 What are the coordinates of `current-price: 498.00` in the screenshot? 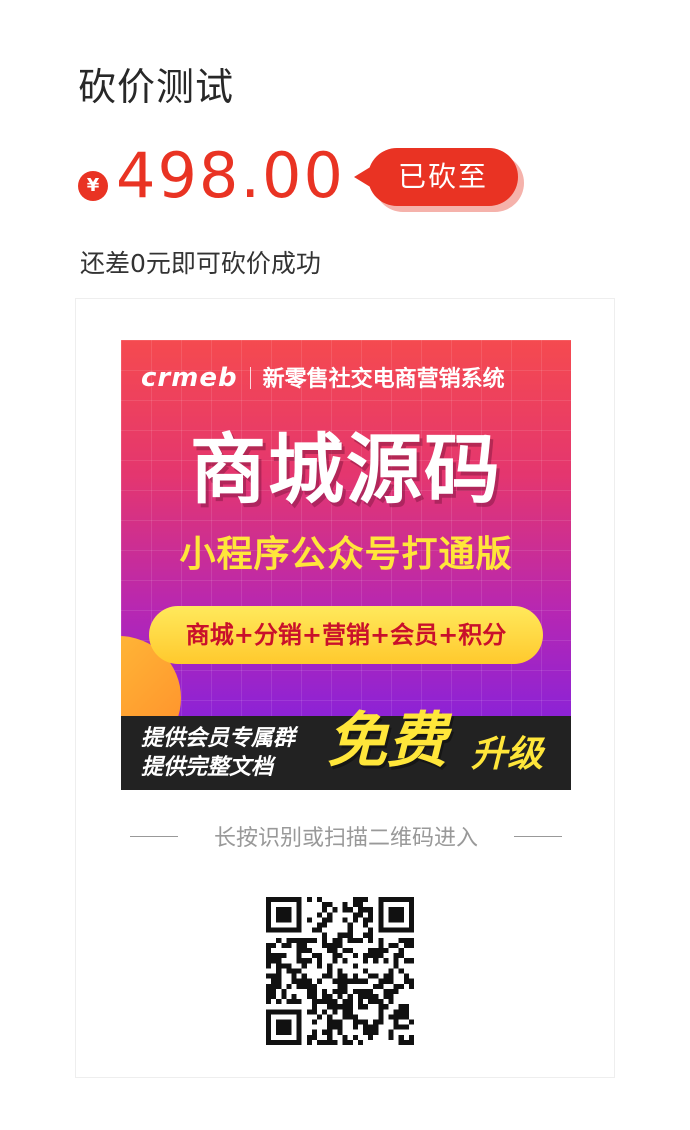 It's located at (230, 175).